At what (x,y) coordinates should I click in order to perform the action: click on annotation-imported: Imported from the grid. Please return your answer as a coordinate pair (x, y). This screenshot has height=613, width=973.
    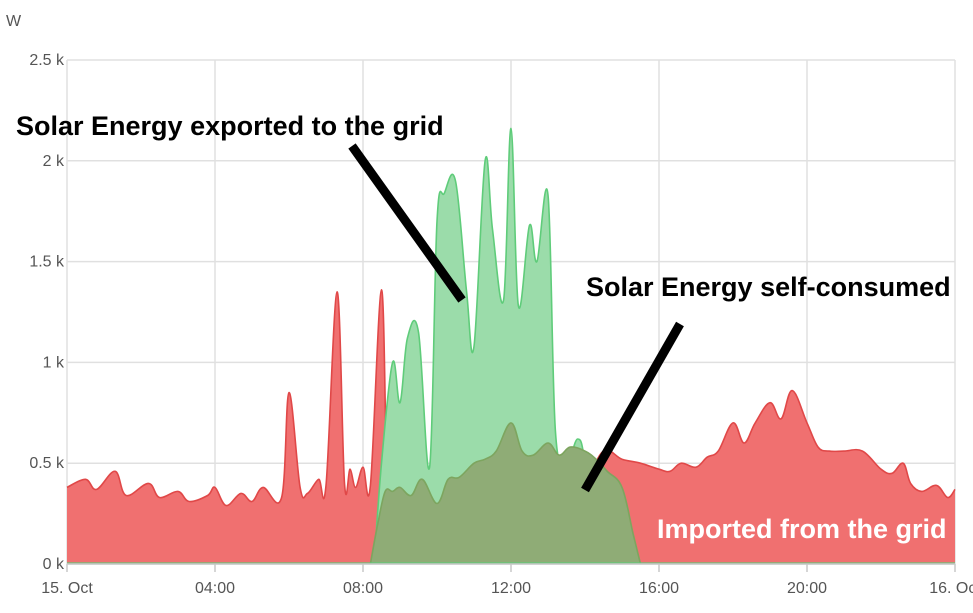
    Looking at the image, I should click on (802, 529).